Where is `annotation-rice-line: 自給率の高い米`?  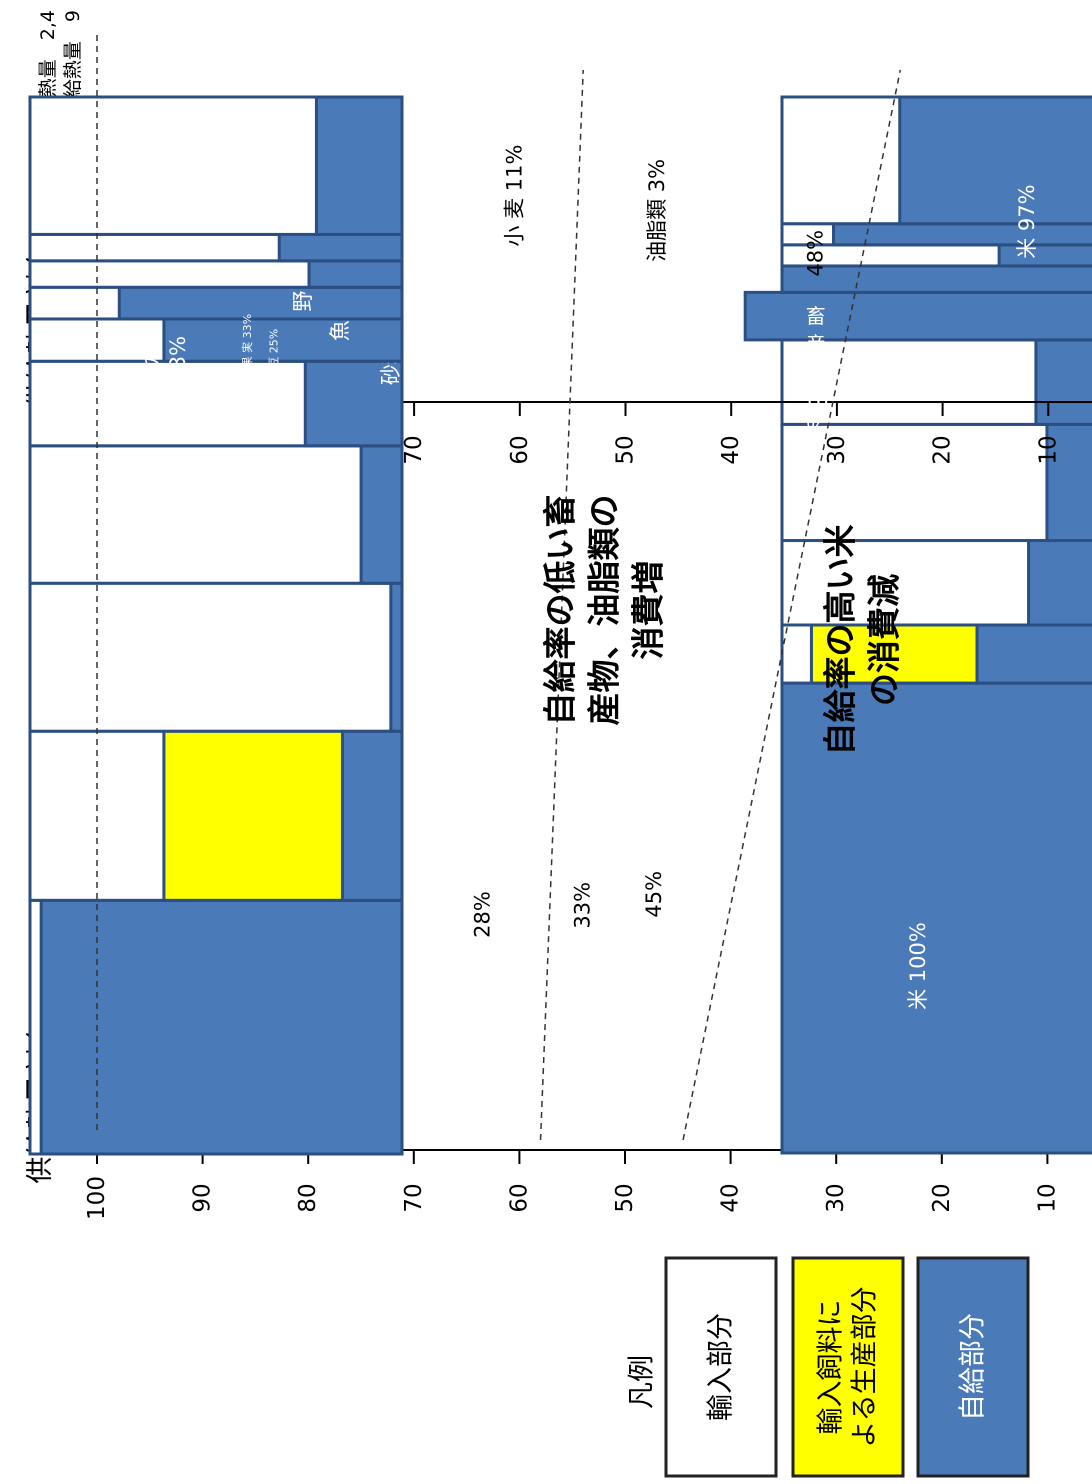
annotation-rice-line: 自給率の高い米 is located at coordinates (840, 640).